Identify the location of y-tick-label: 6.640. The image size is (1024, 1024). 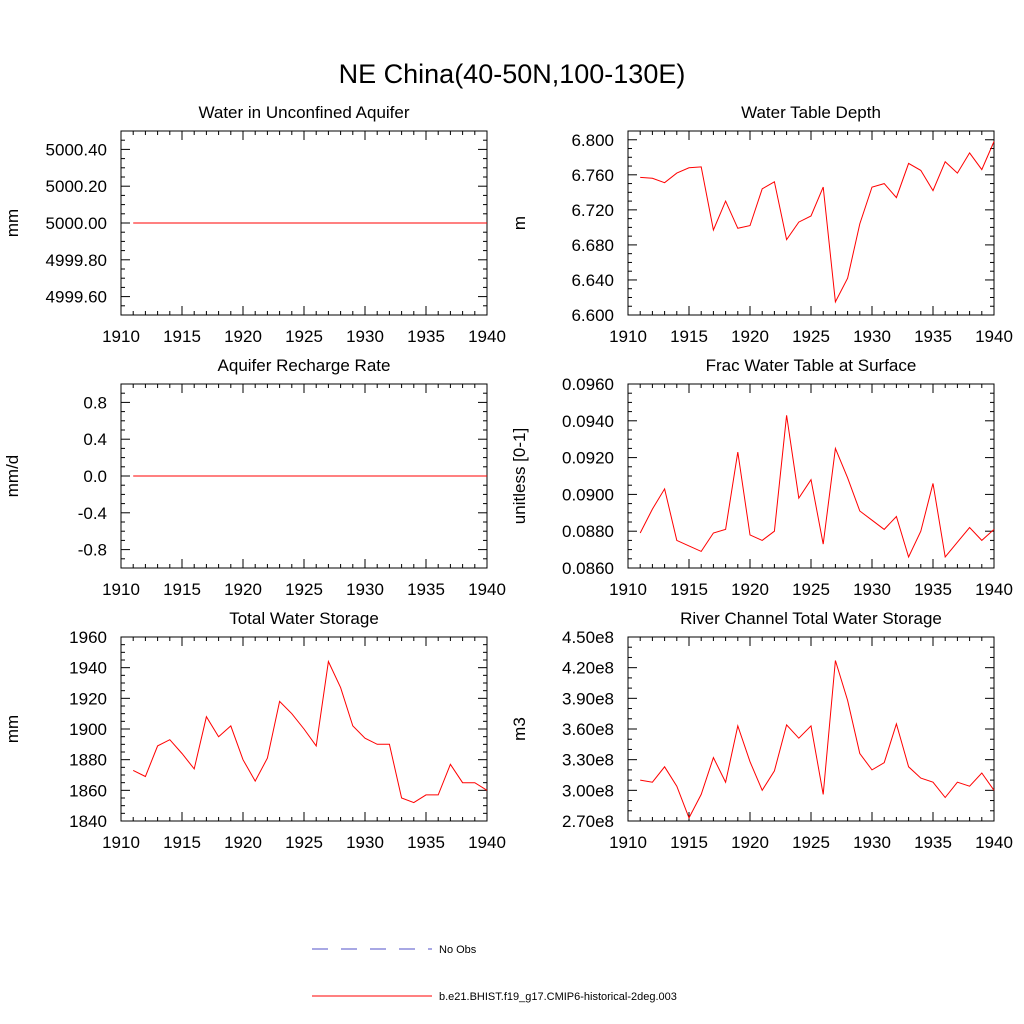
(592, 280).